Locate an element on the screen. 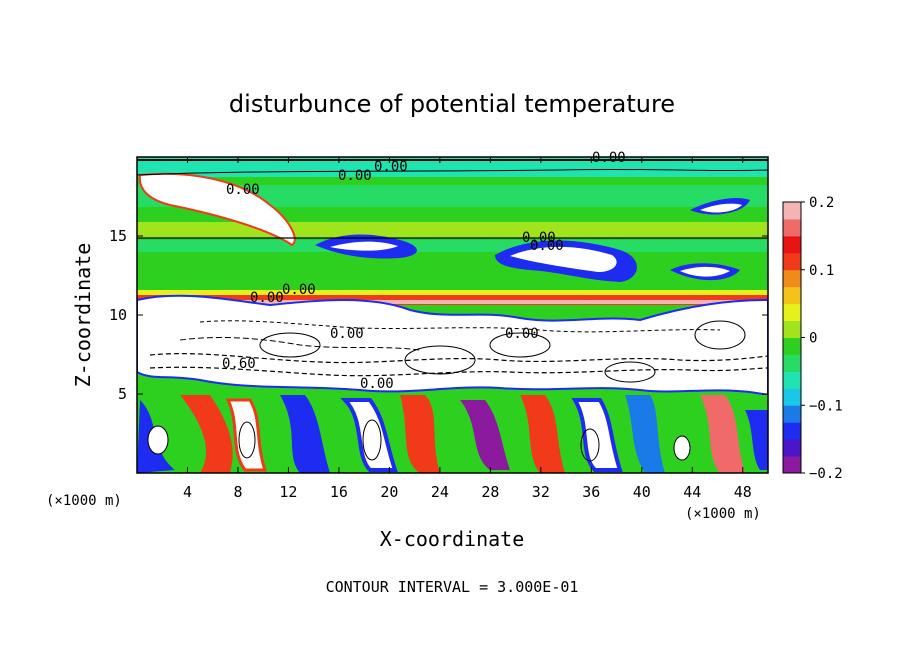 This screenshot has width=904, height=654. x-tick-label: 28 is located at coordinates (490, 492).